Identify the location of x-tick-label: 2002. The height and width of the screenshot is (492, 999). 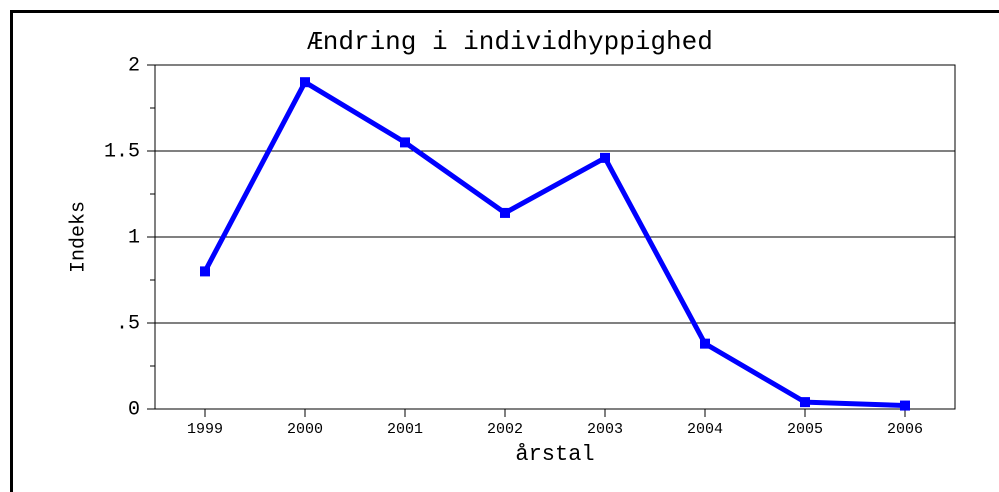
(505, 429).